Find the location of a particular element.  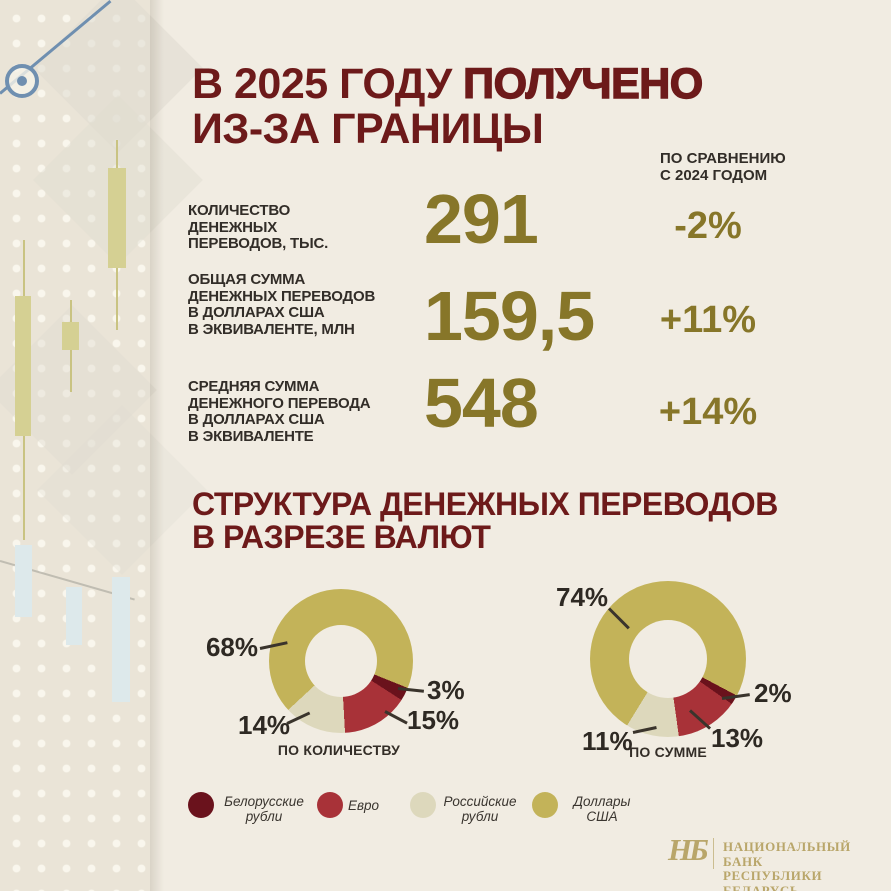

stat-delta-count: -2% is located at coordinates (708, 226).